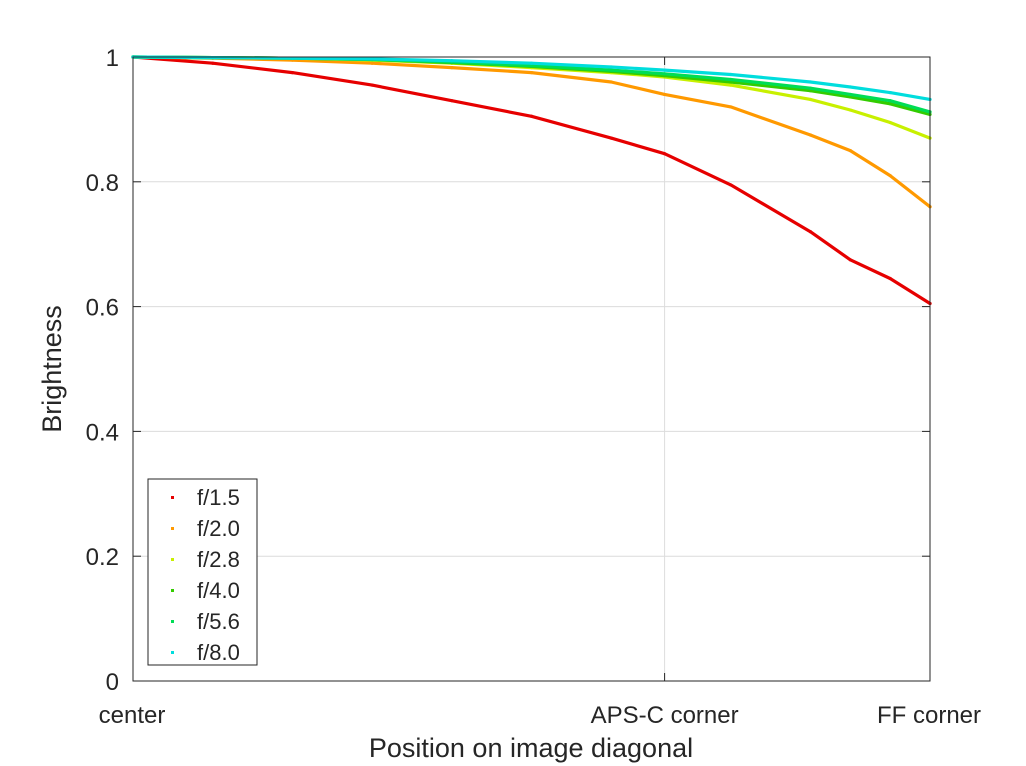  Describe the element at coordinates (218, 621) in the screenshot. I see `legend-label: f/5.6` at that location.